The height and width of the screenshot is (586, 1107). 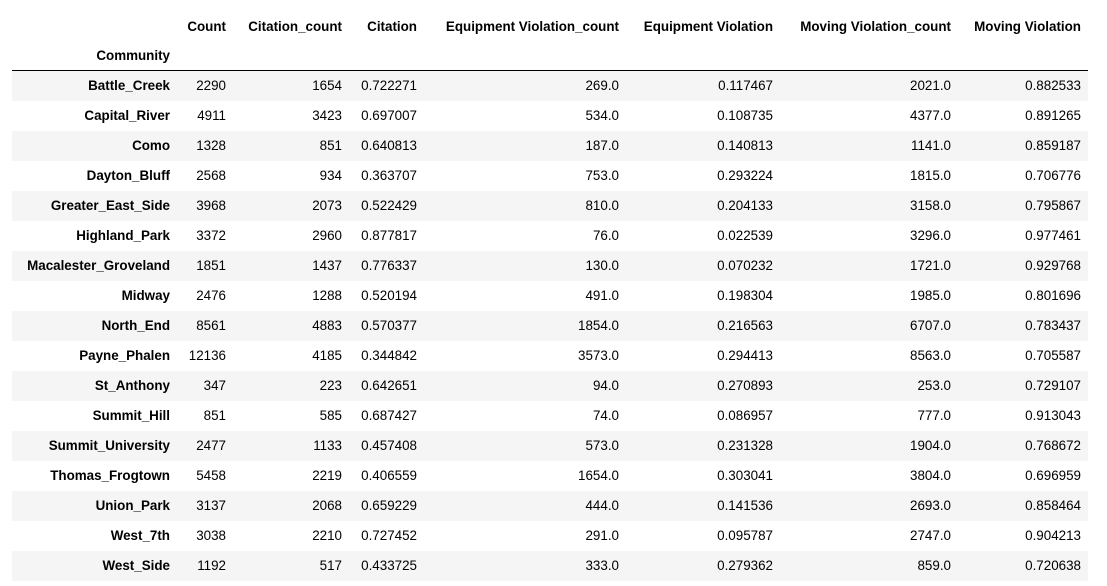 I want to click on cell-equipment-violation-count: 573.0, so click(x=602, y=445).